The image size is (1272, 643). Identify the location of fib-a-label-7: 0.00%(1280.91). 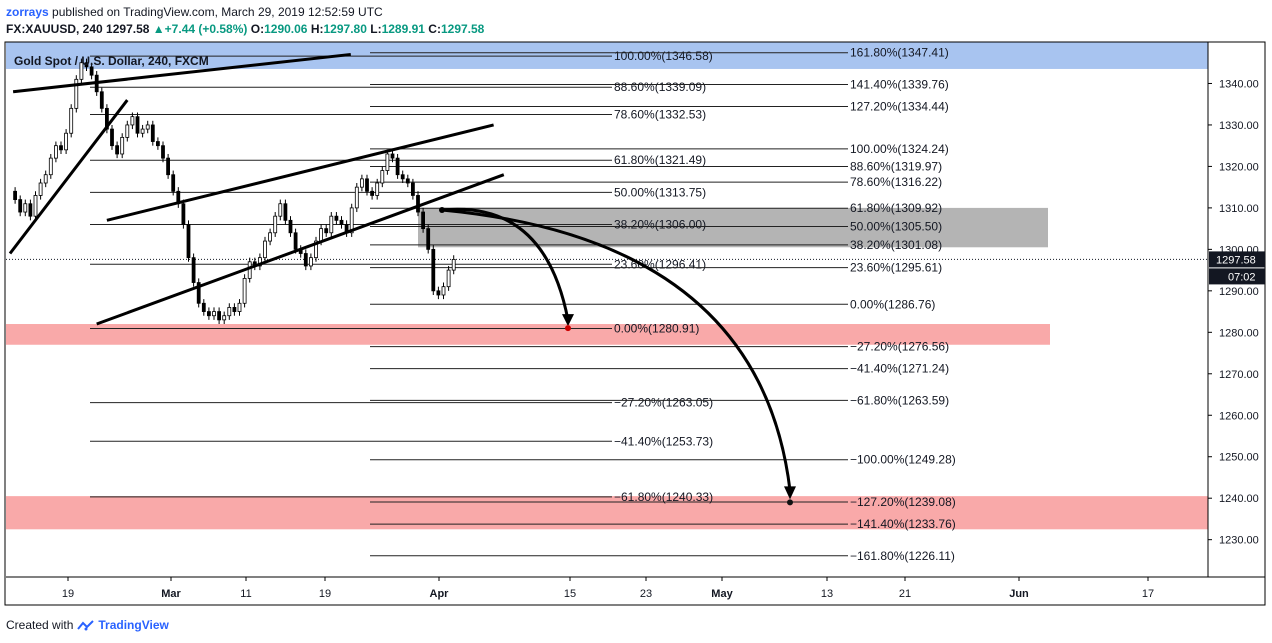
(656, 329).